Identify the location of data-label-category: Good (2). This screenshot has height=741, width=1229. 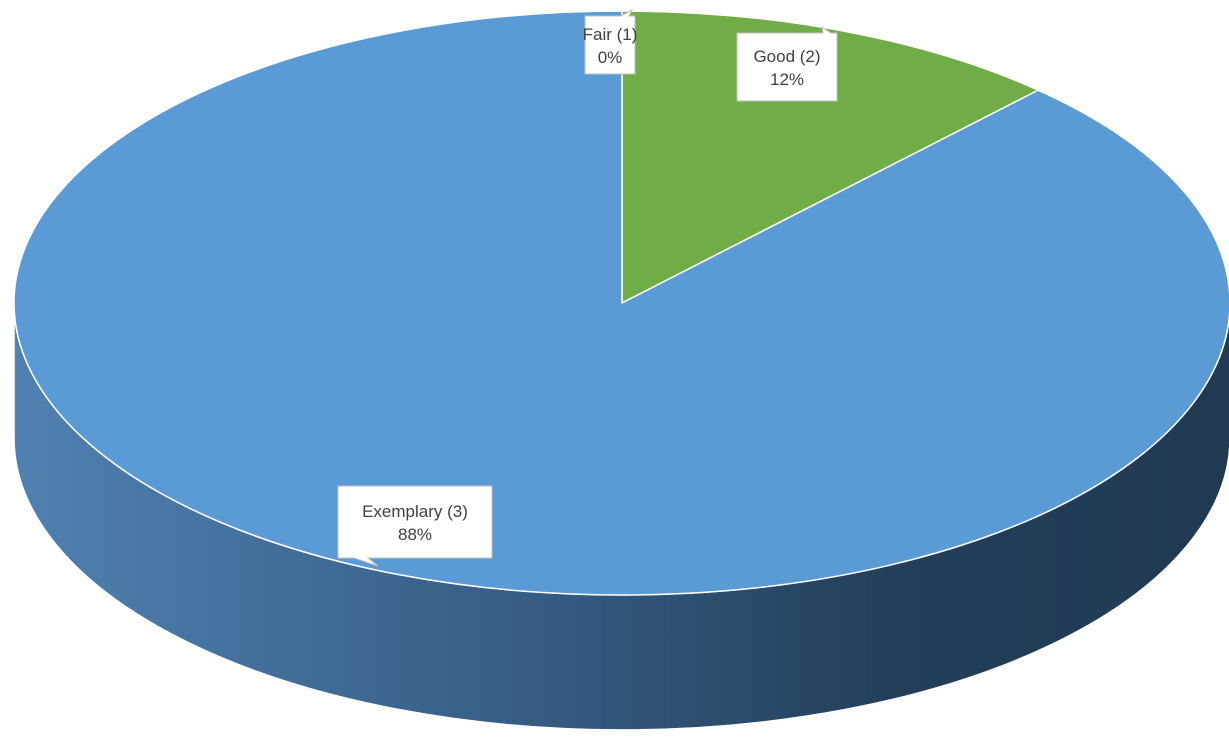
(786, 56).